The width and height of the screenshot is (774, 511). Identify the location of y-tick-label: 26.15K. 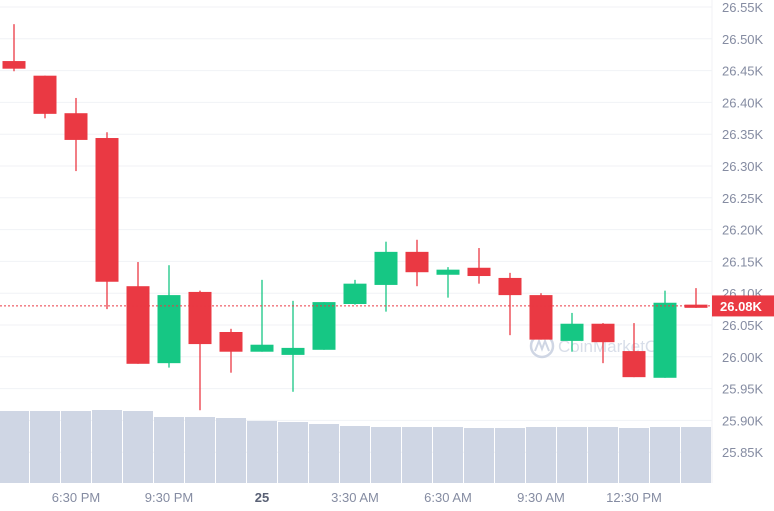
(743, 261).